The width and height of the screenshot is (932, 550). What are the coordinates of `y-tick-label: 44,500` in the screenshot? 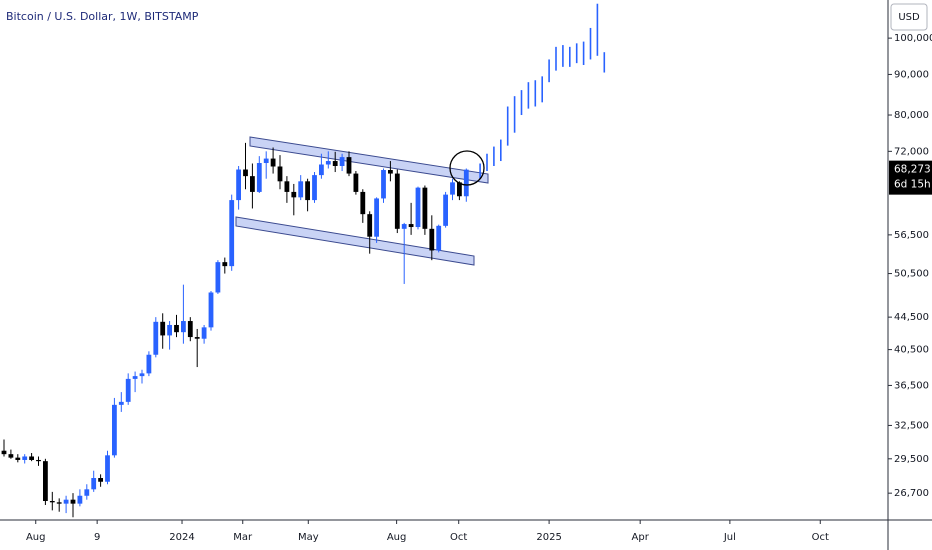 It's located at (911, 317).